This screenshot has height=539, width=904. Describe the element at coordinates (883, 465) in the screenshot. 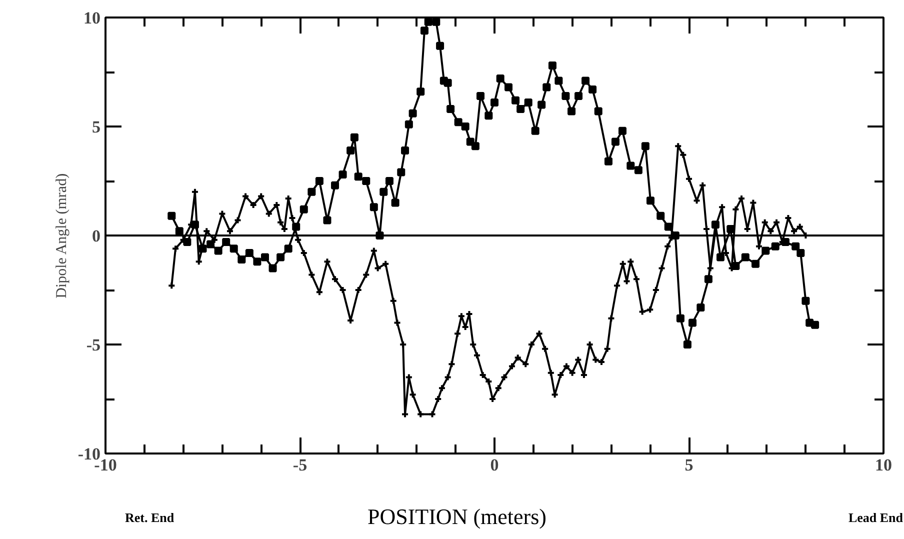

I see `x-tick-label: 10` at that location.